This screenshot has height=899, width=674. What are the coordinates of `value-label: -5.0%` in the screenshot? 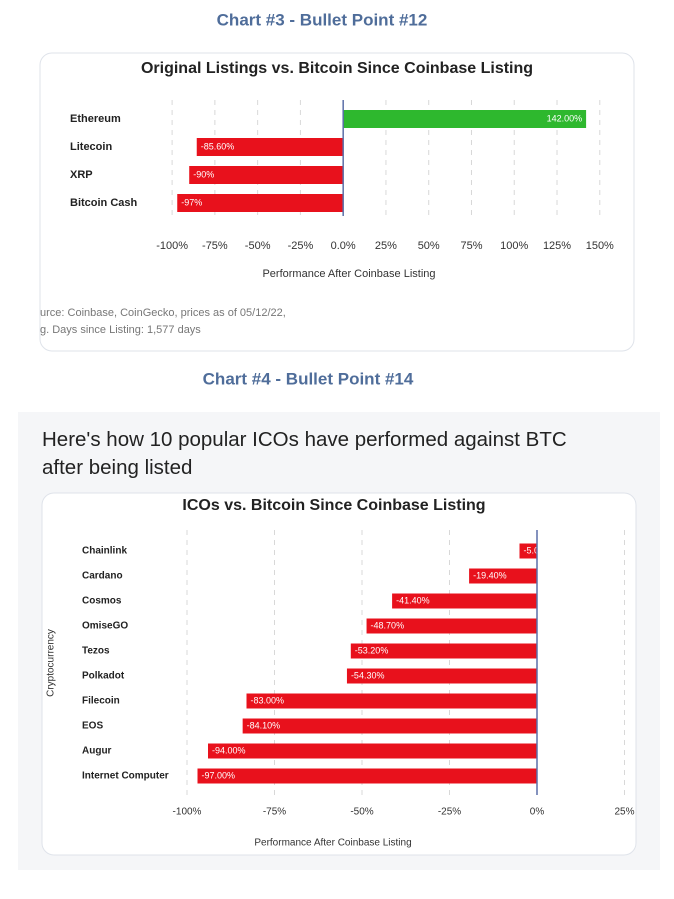 It's located at (536, 550).